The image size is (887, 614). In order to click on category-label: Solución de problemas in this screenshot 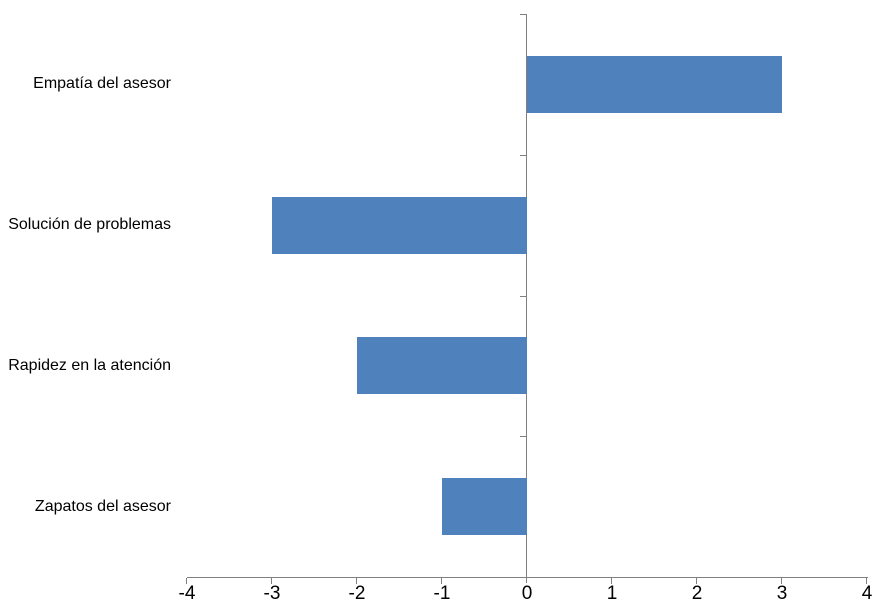, I will do `click(89, 225)`.